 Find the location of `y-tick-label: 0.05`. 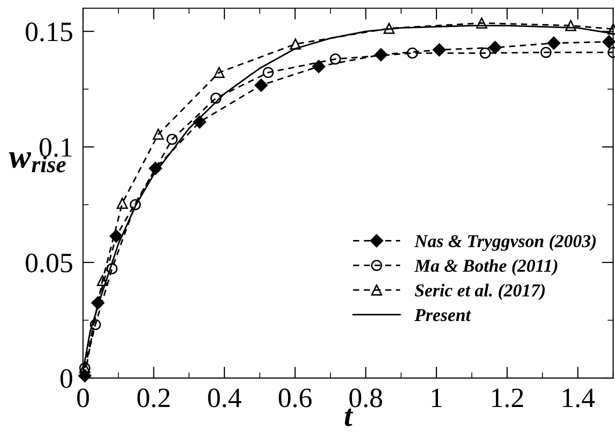

y-tick-label: 0.05 is located at coordinates (49, 263).